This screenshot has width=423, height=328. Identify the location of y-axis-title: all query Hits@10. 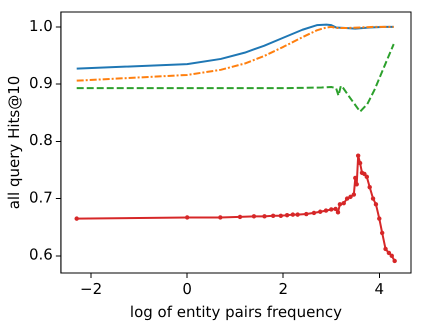
(13, 143).